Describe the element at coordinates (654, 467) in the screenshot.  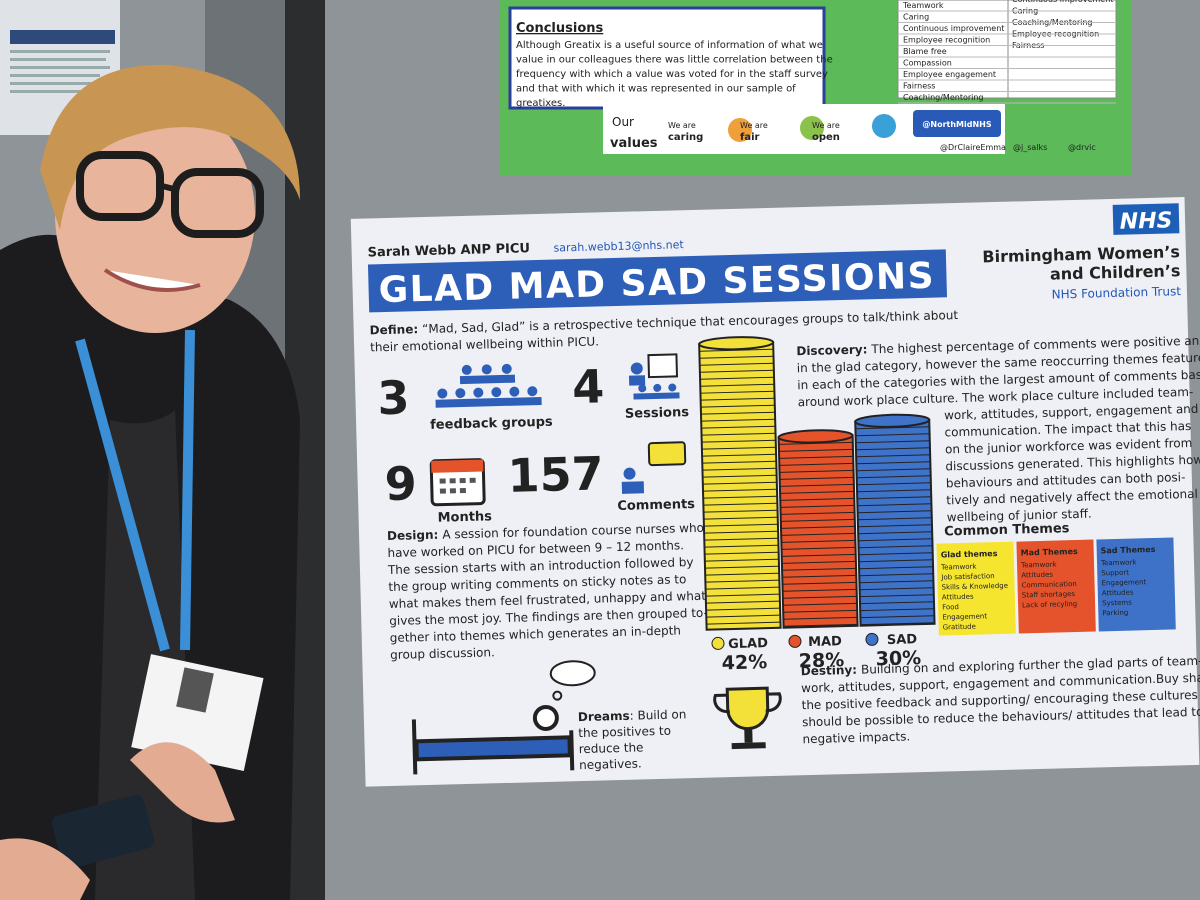
I see `comment-icon` at that location.